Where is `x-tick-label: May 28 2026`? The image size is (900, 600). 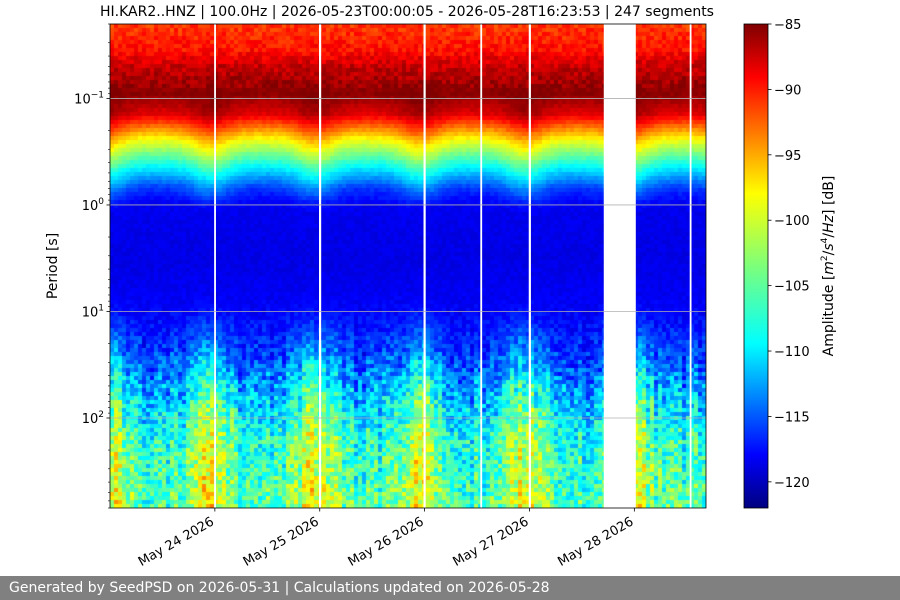
x-tick-label: May 28 2026 is located at coordinates (595, 541).